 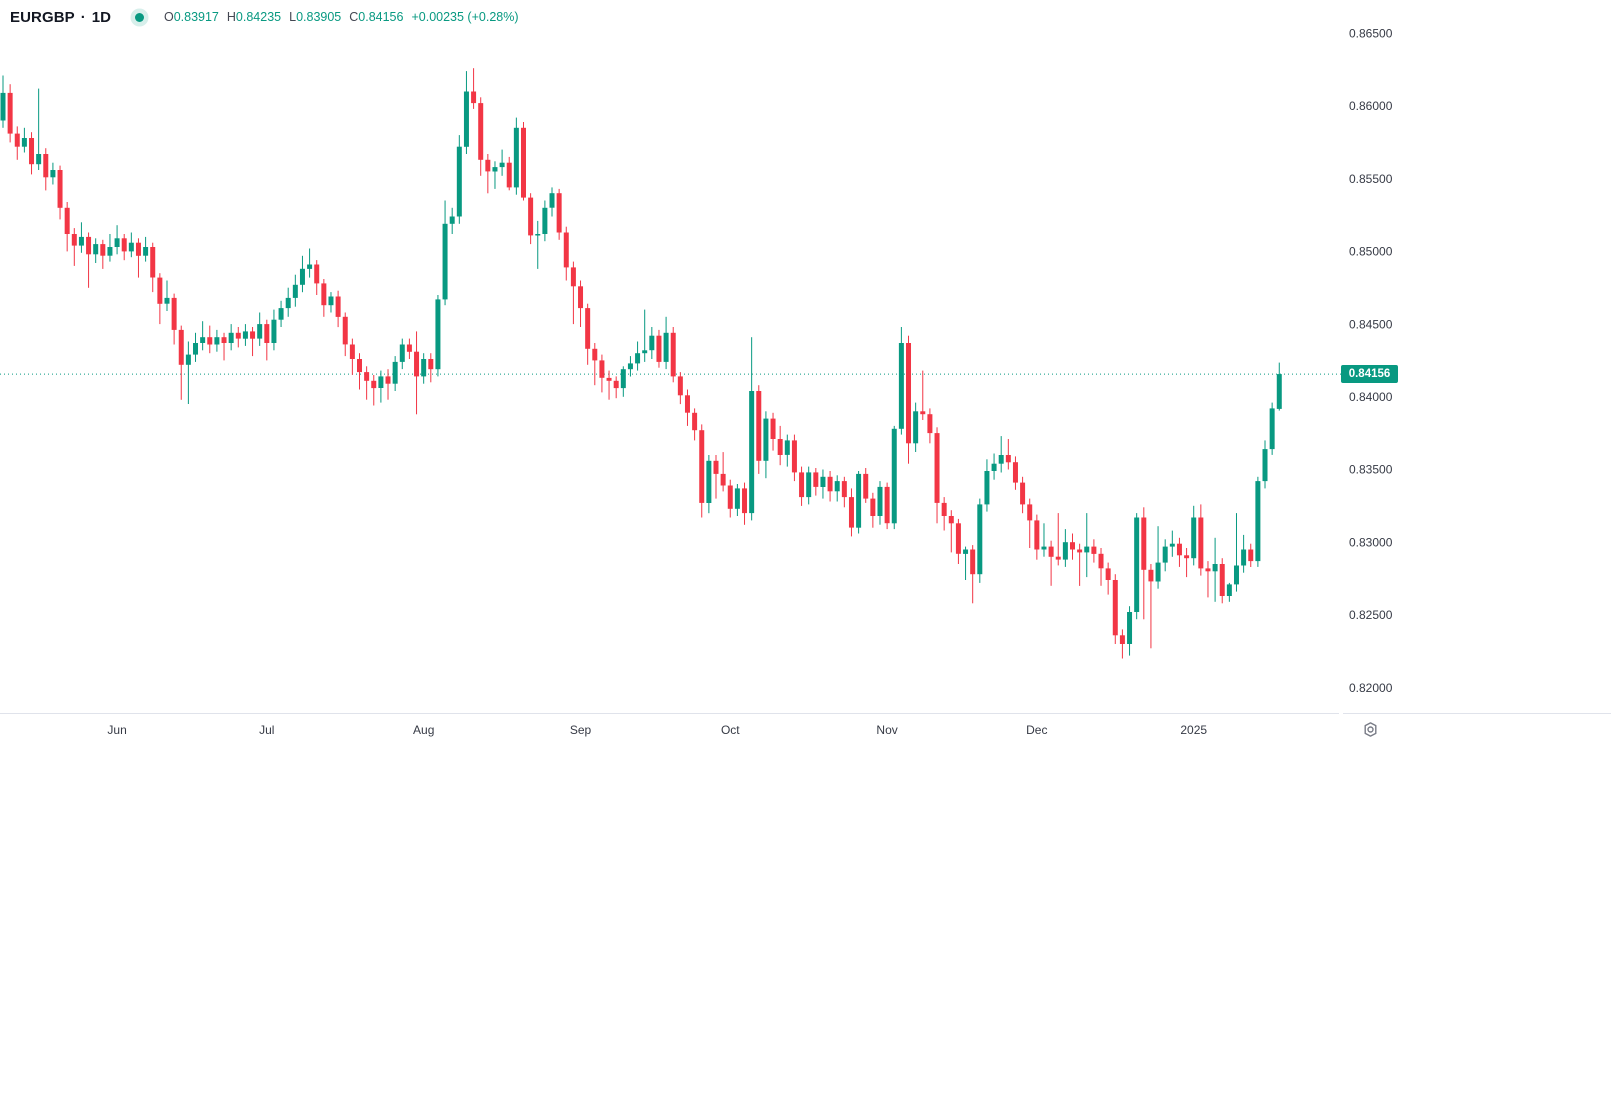 I want to click on timezone-settings-button, so click(x=1370, y=729).